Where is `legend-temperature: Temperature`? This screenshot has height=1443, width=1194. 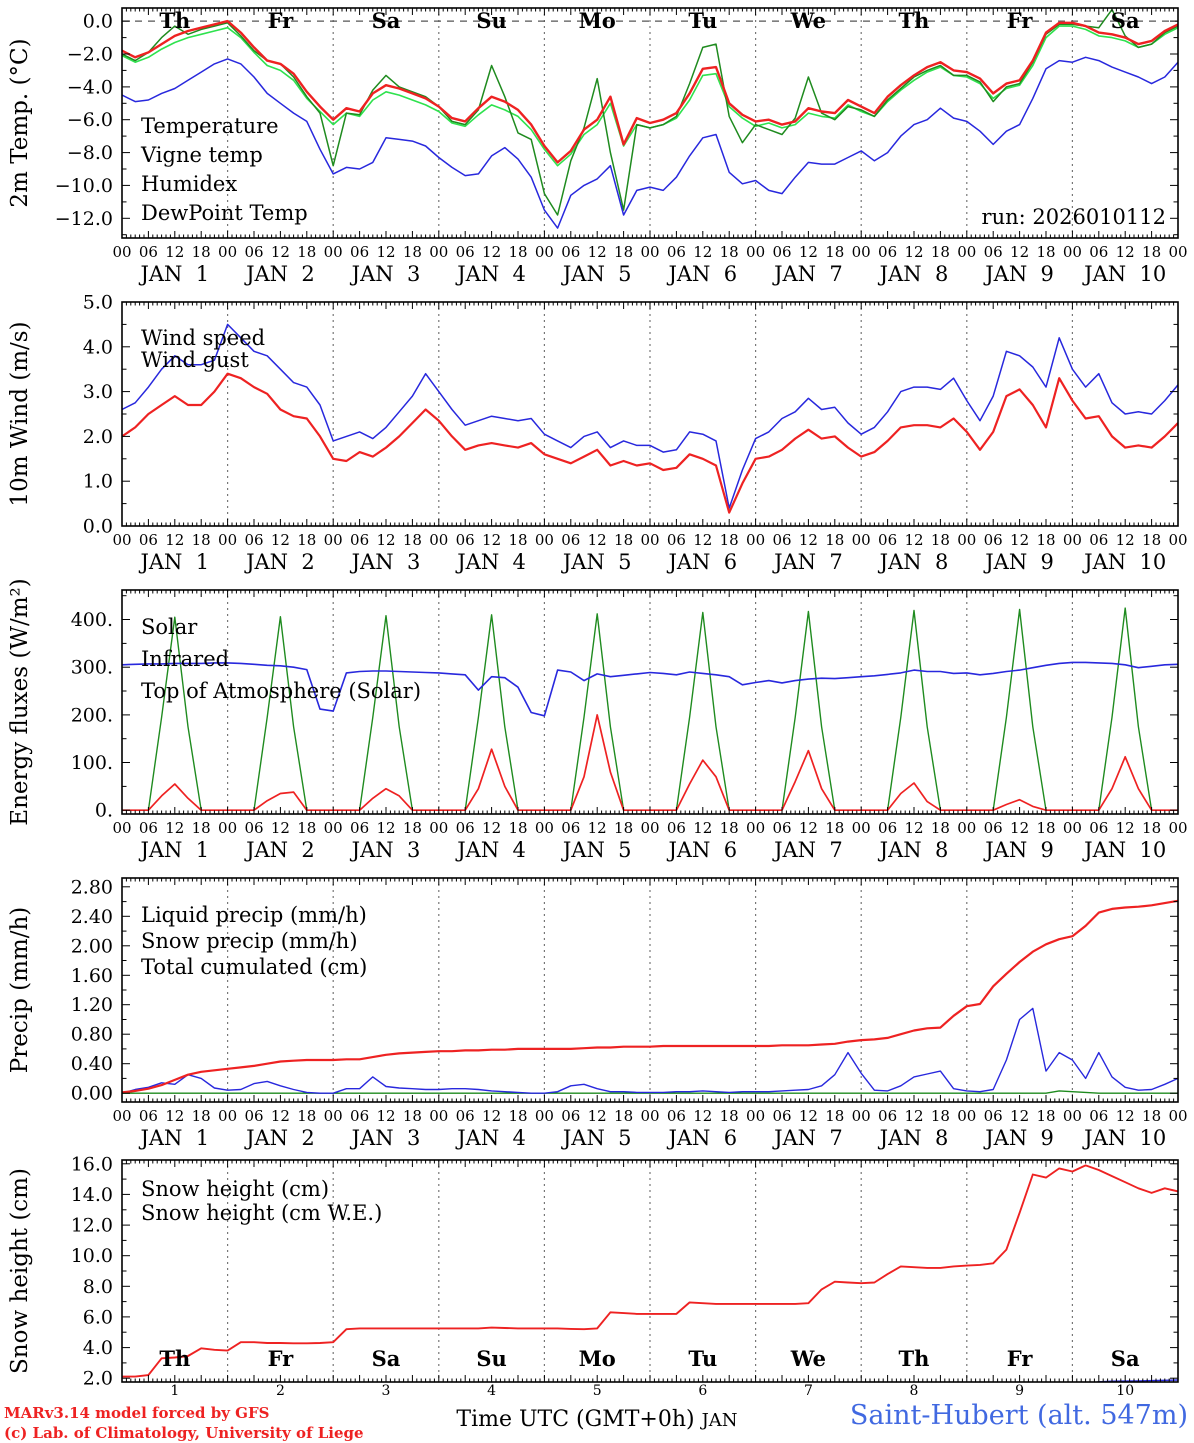 legend-temperature: Temperature is located at coordinates (210, 126).